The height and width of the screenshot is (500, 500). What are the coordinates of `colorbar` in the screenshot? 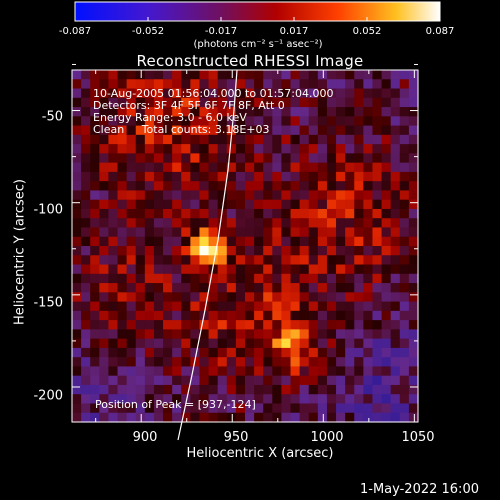 It's located at (257, 11).